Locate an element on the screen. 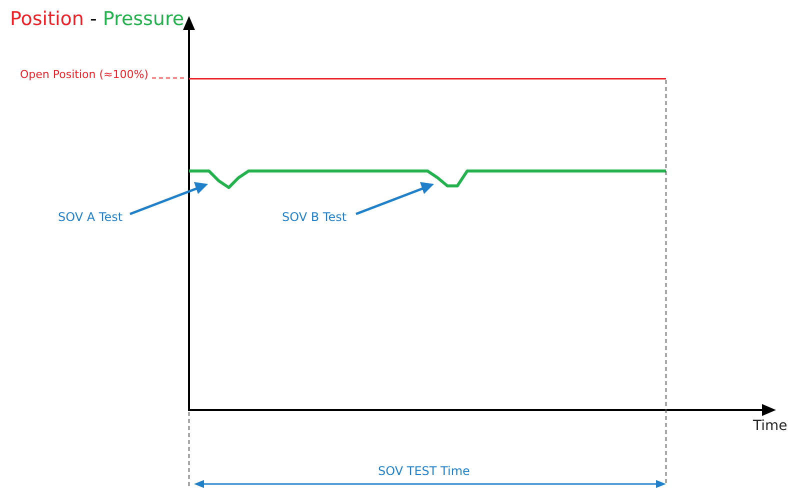  chart-title: Position - Pressure is located at coordinates (97, 19).